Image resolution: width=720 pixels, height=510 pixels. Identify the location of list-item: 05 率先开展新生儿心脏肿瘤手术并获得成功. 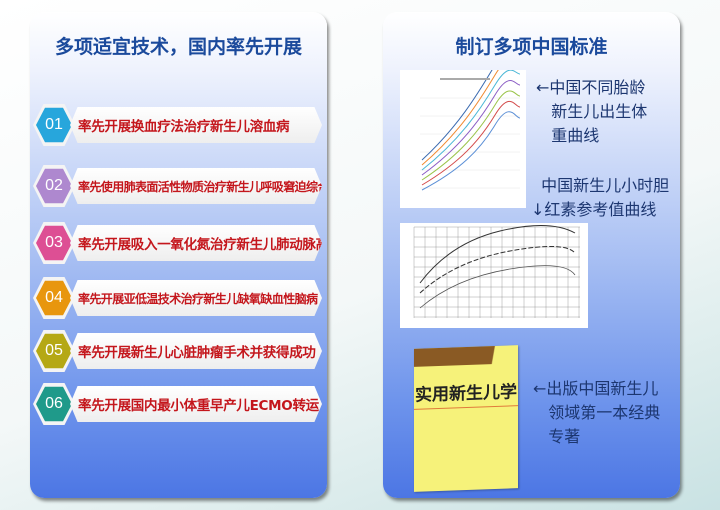
(178, 351).